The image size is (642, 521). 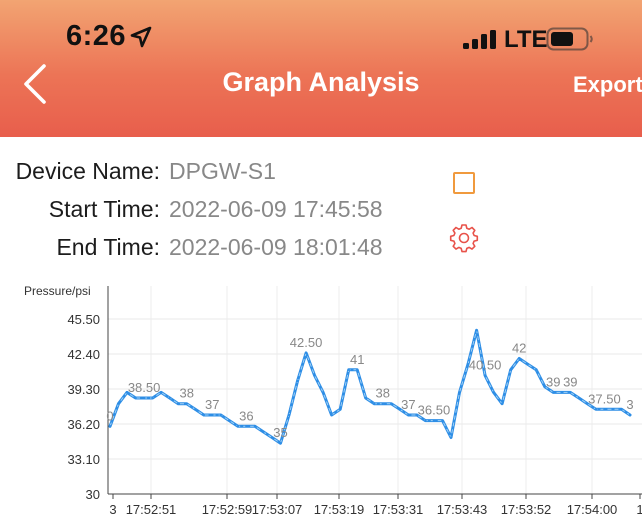 What do you see at coordinates (83, 319) in the screenshot?
I see `y-tick-label: 45.50` at bounding box center [83, 319].